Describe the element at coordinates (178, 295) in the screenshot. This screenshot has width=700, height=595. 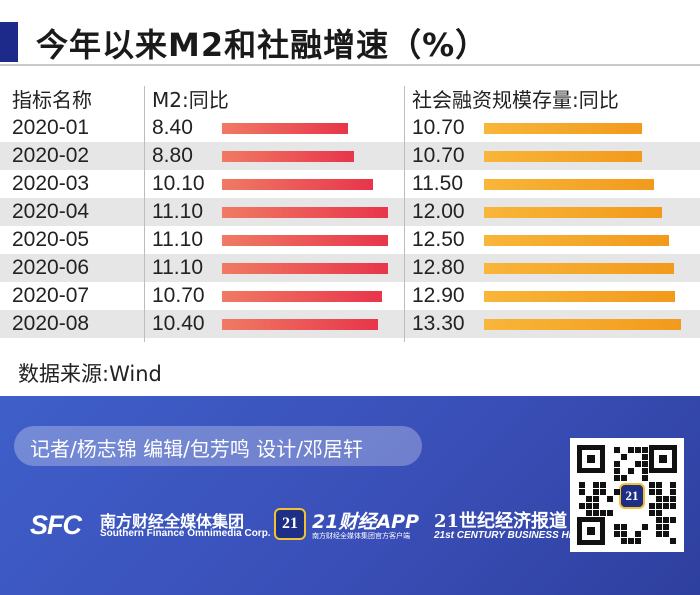
I see `m2-value: 10.70` at that location.